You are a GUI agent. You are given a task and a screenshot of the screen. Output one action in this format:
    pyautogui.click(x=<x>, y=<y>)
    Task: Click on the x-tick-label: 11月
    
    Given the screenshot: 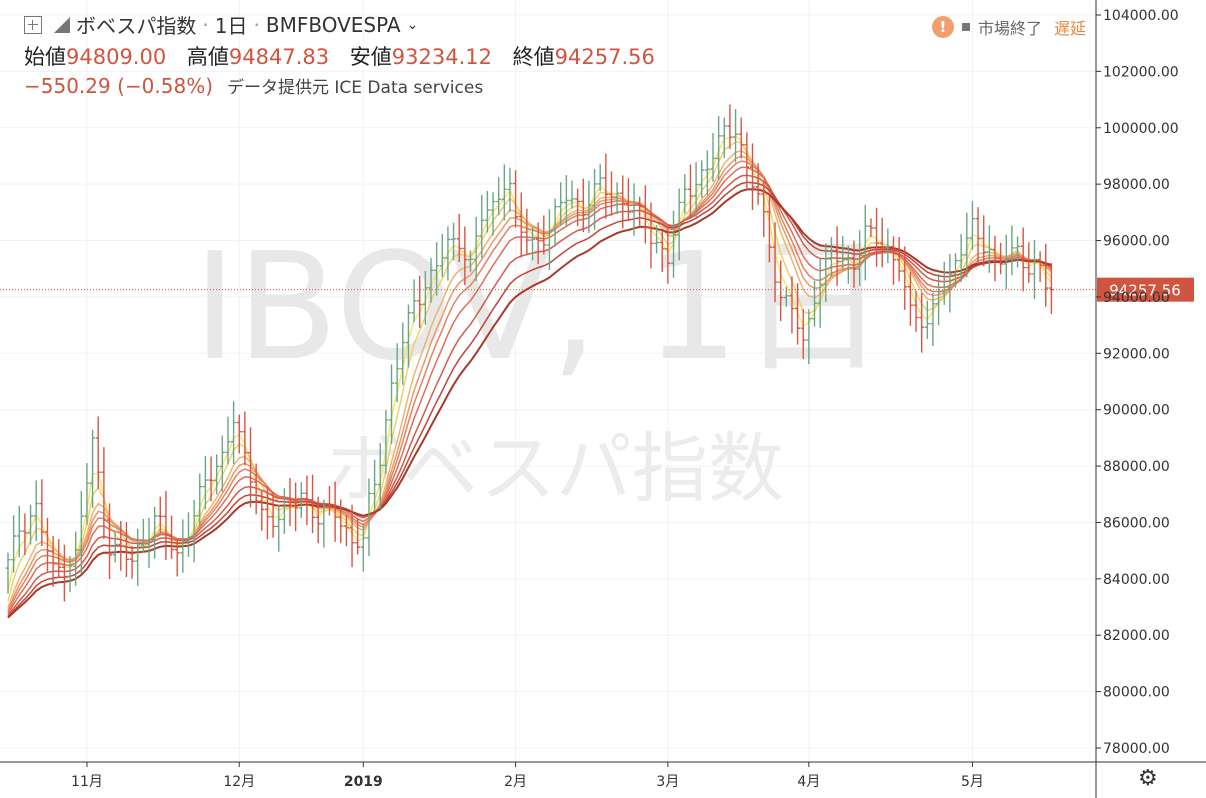 What is the action you would take?
    pyautogui.click(x=87, y=782)
    